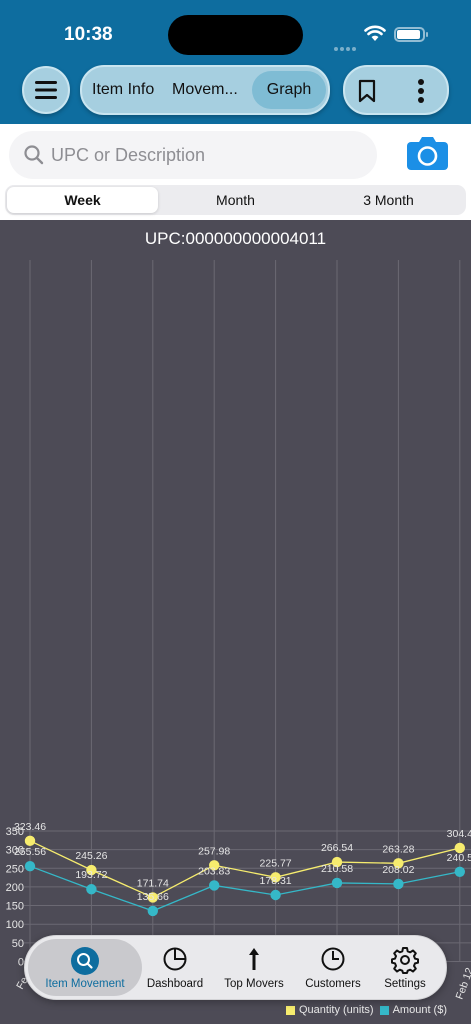  I want to click on search-input, so click(206, 155).